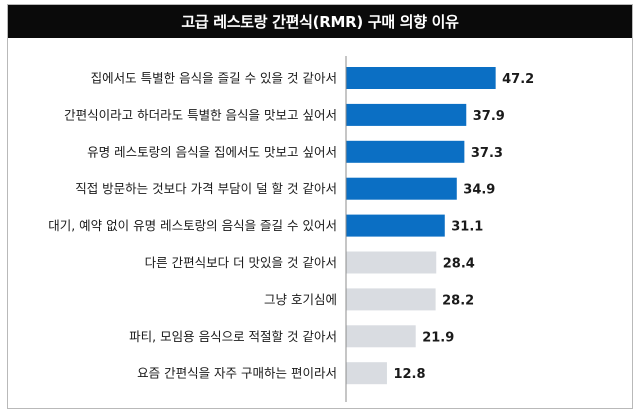 This screenshot has height=413, width=640. I want to click on value-label: 47.2, so click(518, 79).